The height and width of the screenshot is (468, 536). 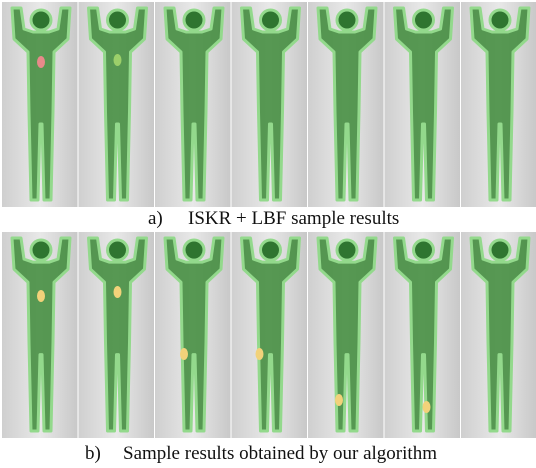 I want to click on caption-label: b), so click(x=93, y=453).